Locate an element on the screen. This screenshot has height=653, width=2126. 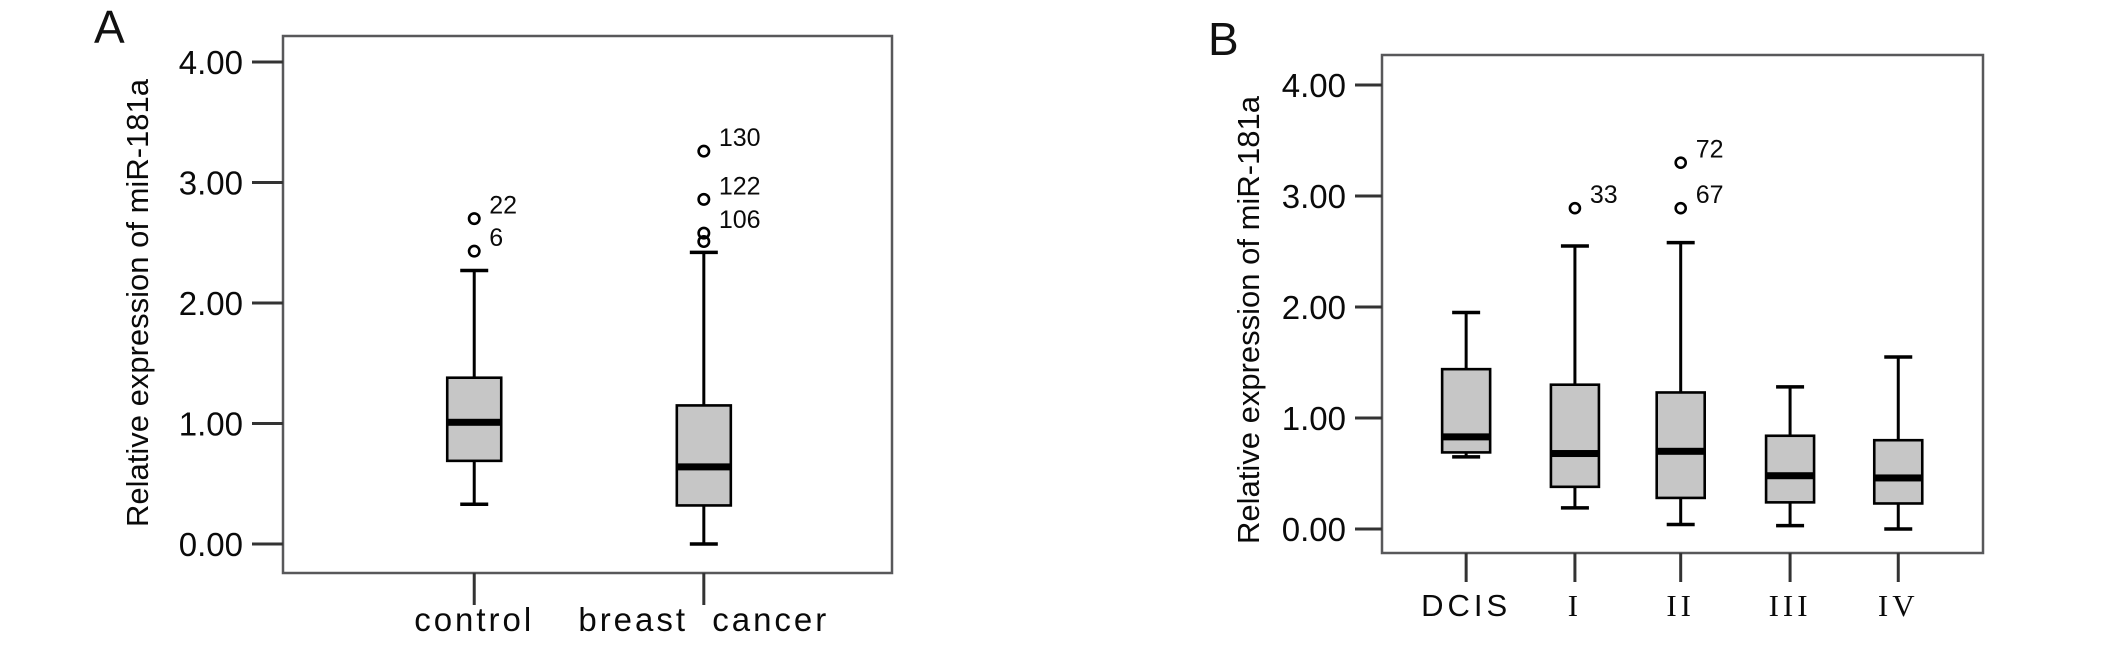
box-ii: 72 67 is located at coordinates (1689, 331).